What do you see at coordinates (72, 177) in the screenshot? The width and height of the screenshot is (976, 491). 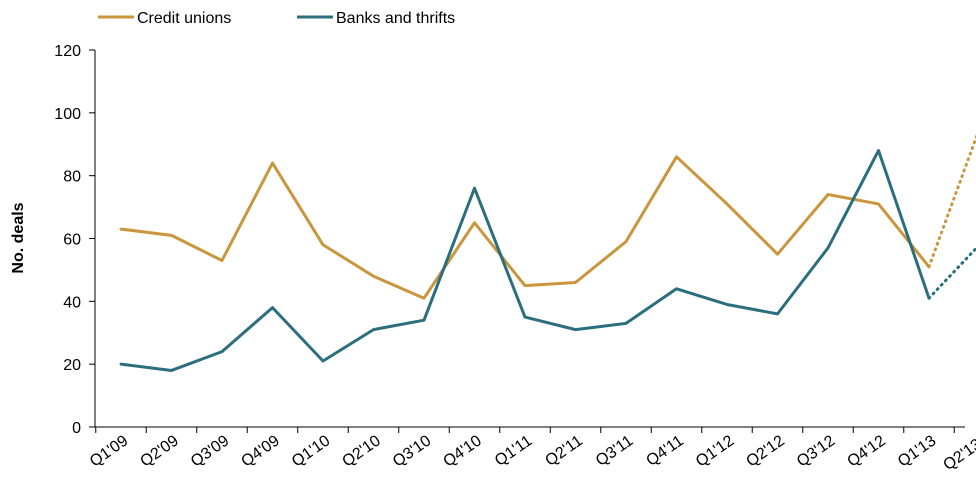 I see `y-tick-label: 80` at bounding box center [72, 177].